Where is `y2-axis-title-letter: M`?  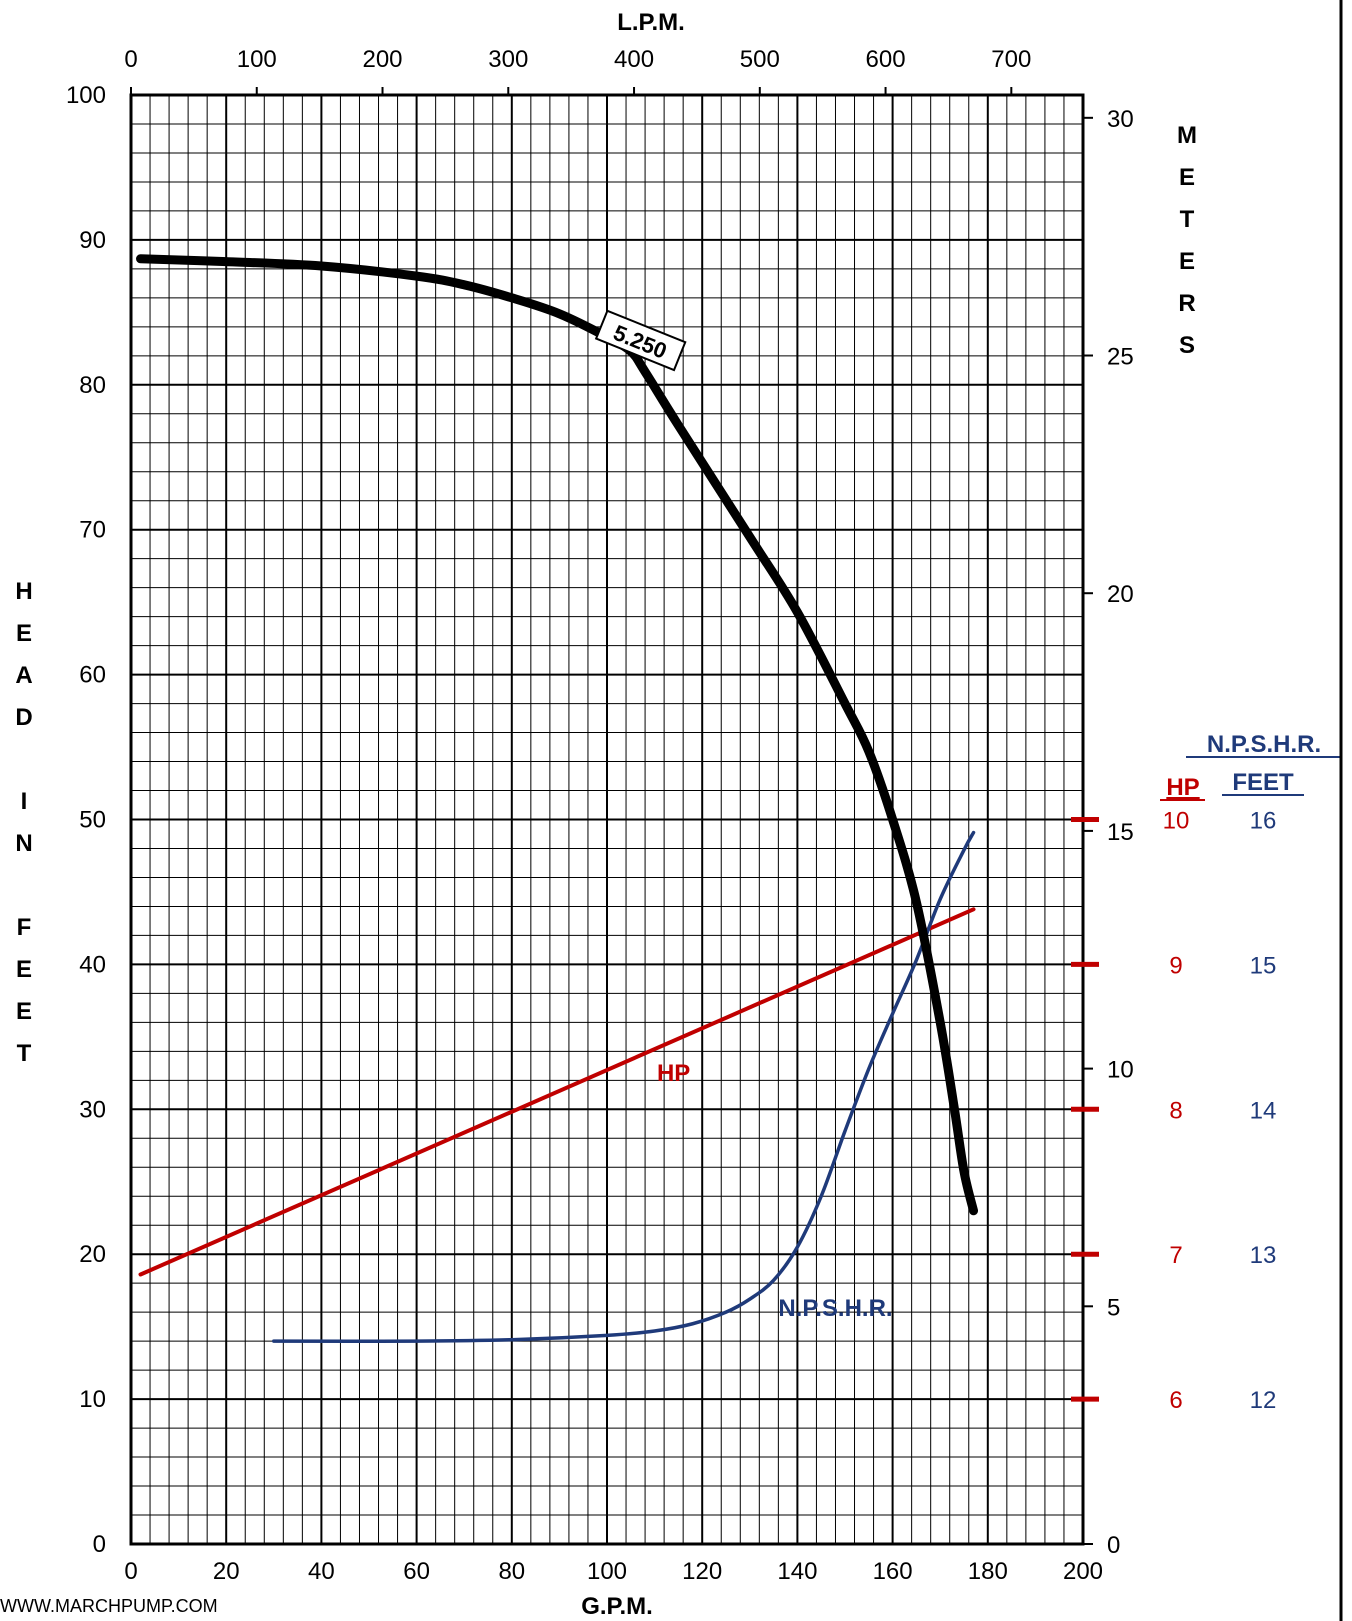 y2-axis-title-letter: M is located at coordinates (1187, 135).